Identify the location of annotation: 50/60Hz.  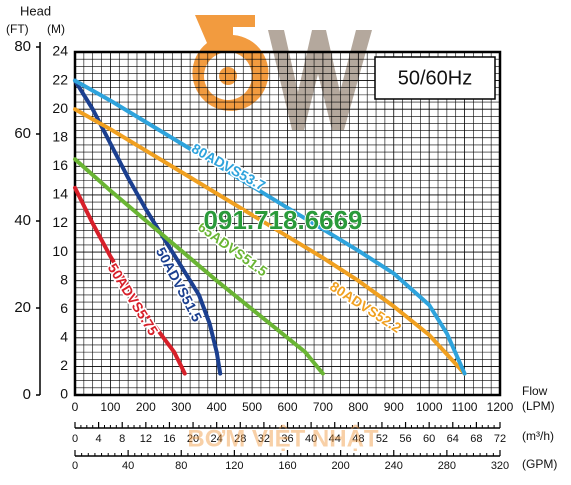
(435, 78).